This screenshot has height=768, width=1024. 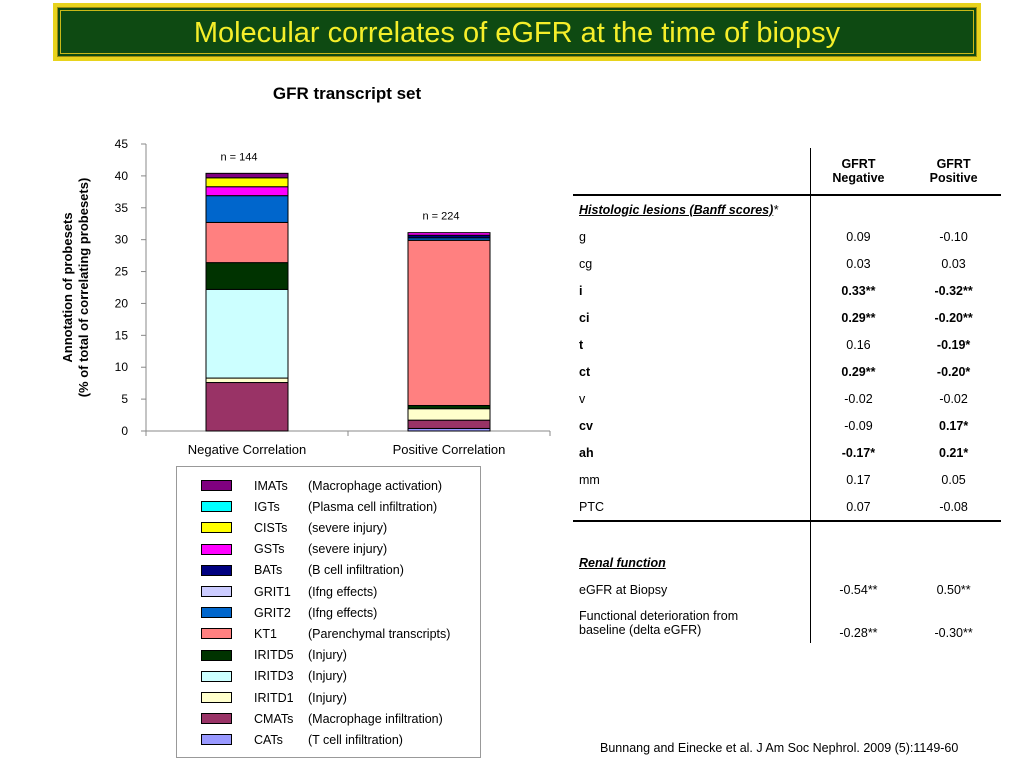 What do you see at coordinates (325, 633) in the screenshot?
I see `legend-item-kt1: KT1 (Parenchymal transcripts)` at bounding box center [325, 633].